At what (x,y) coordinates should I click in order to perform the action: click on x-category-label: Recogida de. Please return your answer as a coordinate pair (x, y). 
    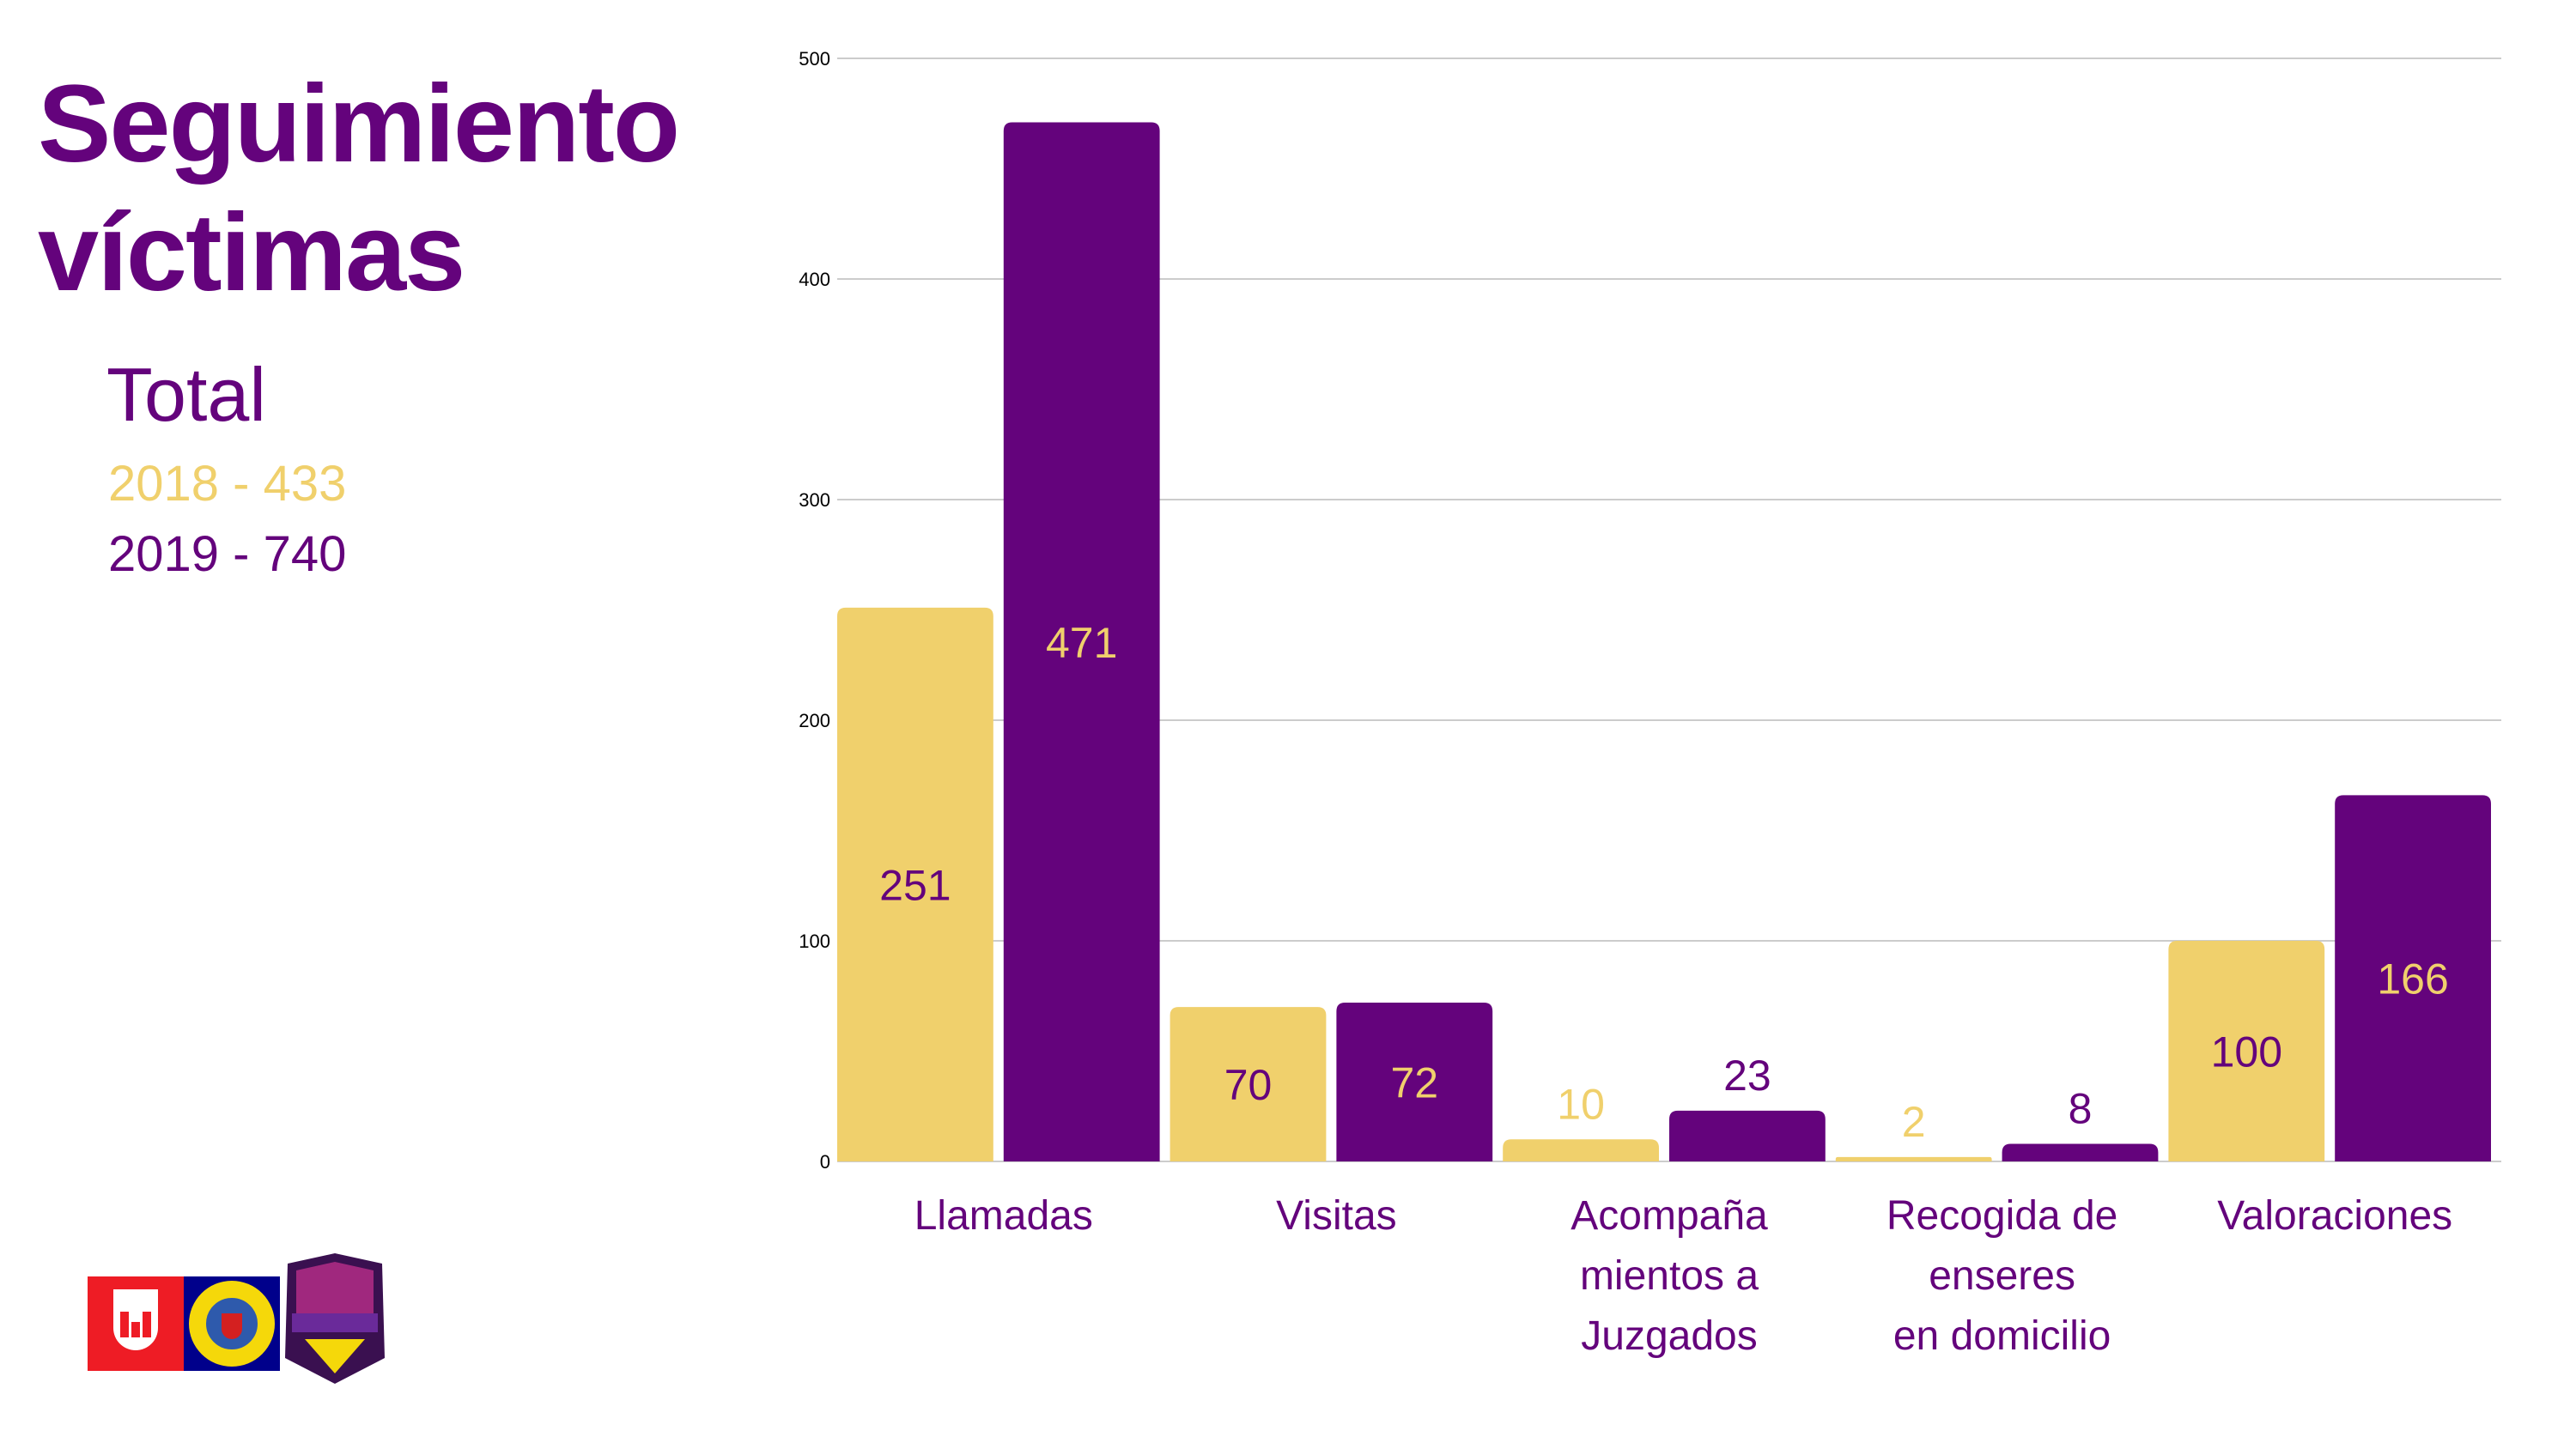
    Looking at the image, I should click on (2002, 1216).